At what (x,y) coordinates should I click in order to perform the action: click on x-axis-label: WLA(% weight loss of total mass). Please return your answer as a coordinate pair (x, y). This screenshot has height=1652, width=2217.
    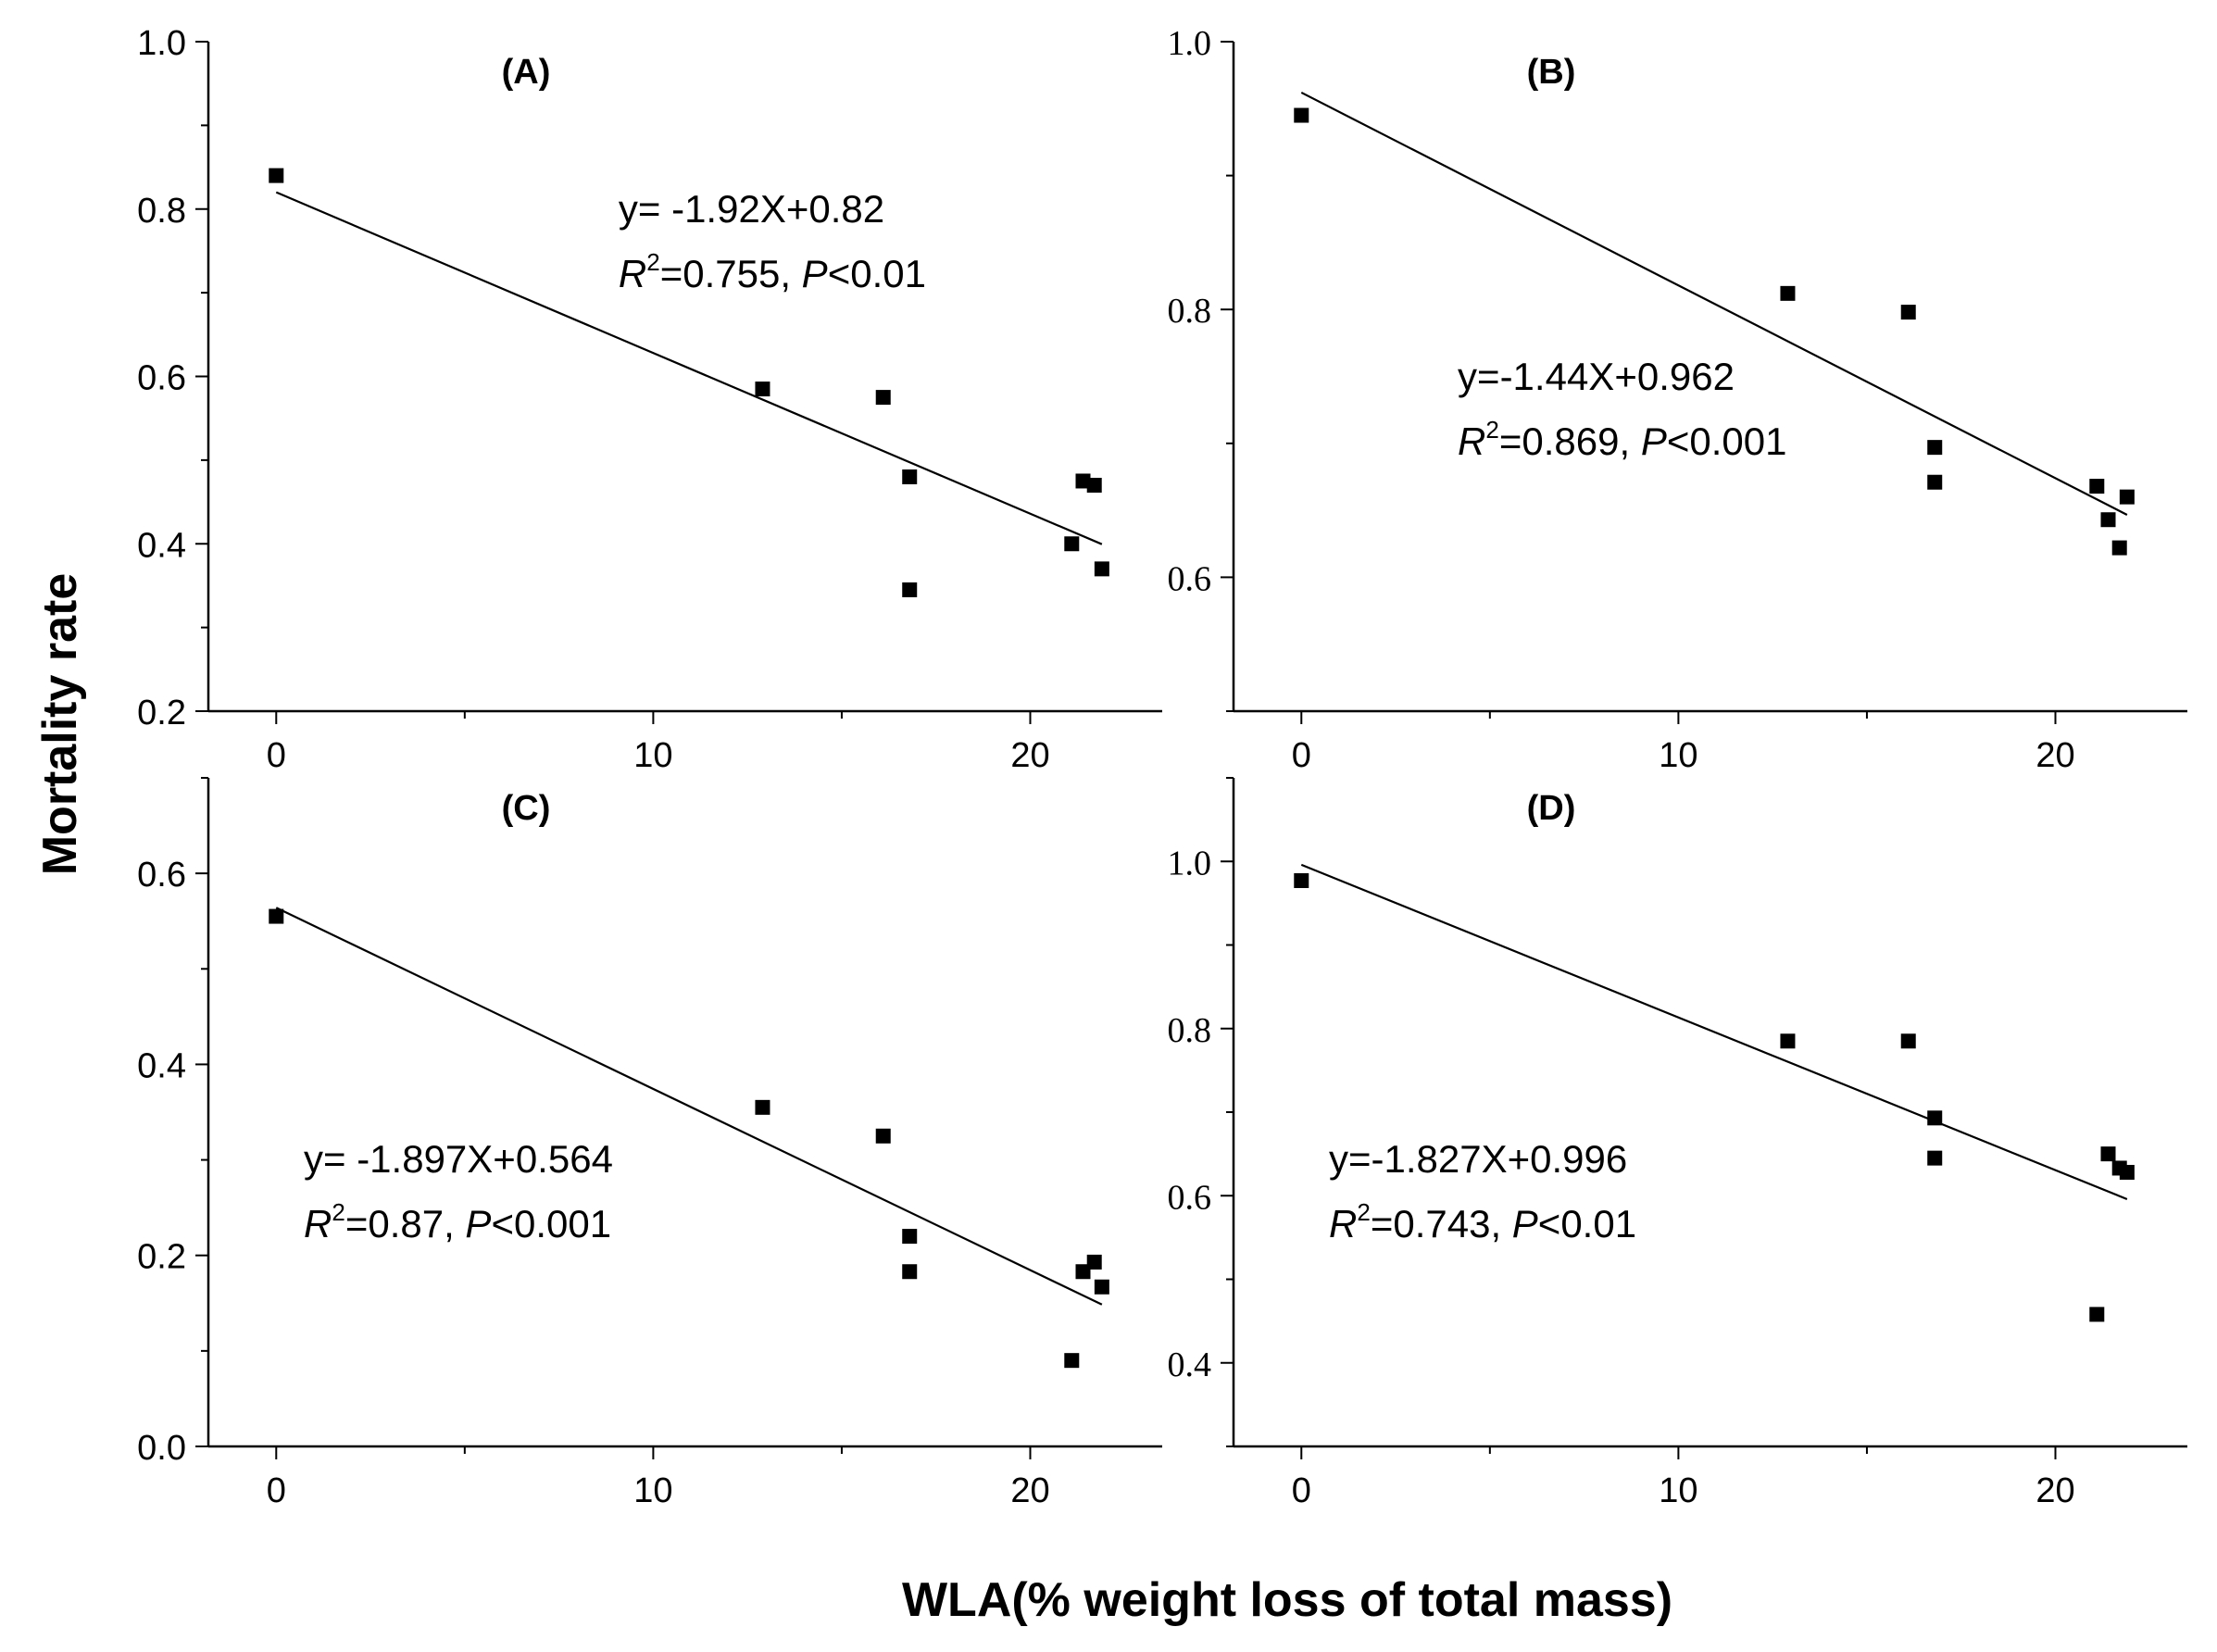
    Looking at the image, I should click on (1287, 1600).